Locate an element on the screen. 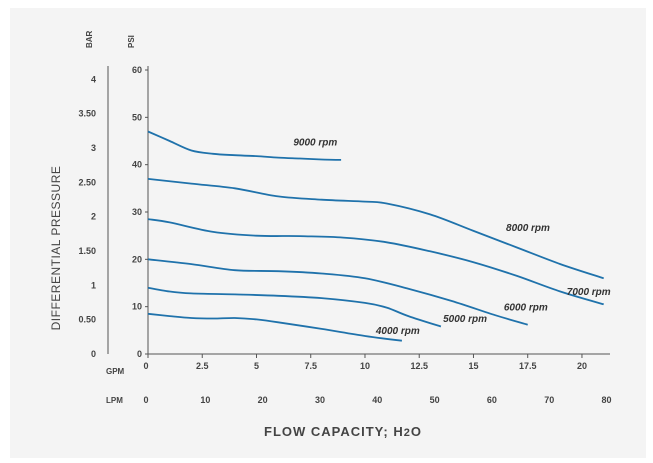 Image resolution: width=653 pixels, height=463 pixels. lpm-tick-label: 50 is located at coordinates (435, 400).